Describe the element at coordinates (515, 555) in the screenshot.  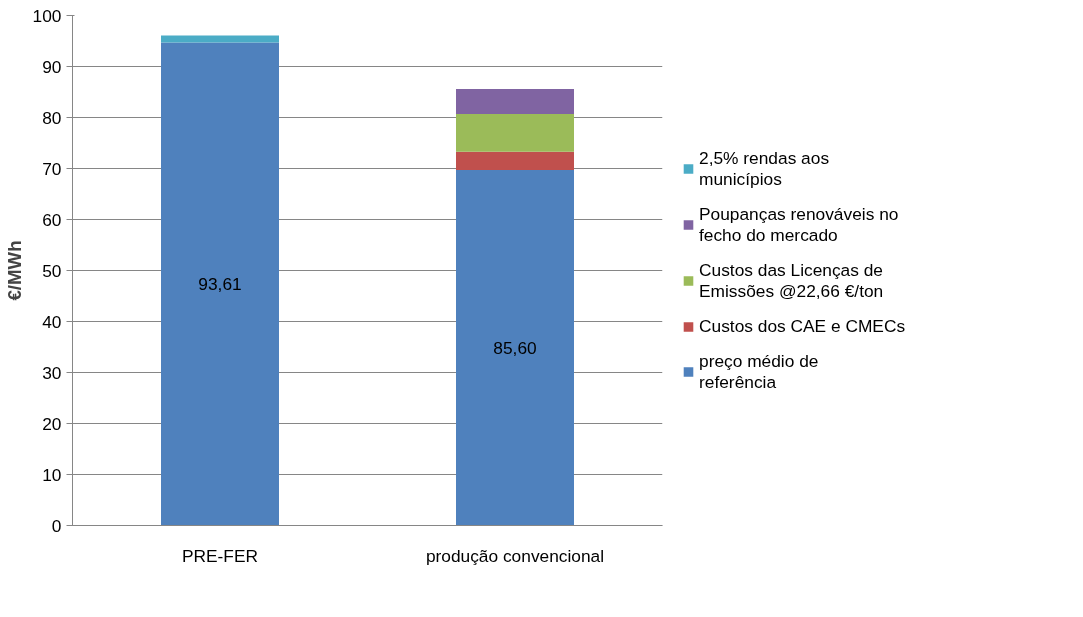
I see `x-tick-label: produção convencional` at that location.